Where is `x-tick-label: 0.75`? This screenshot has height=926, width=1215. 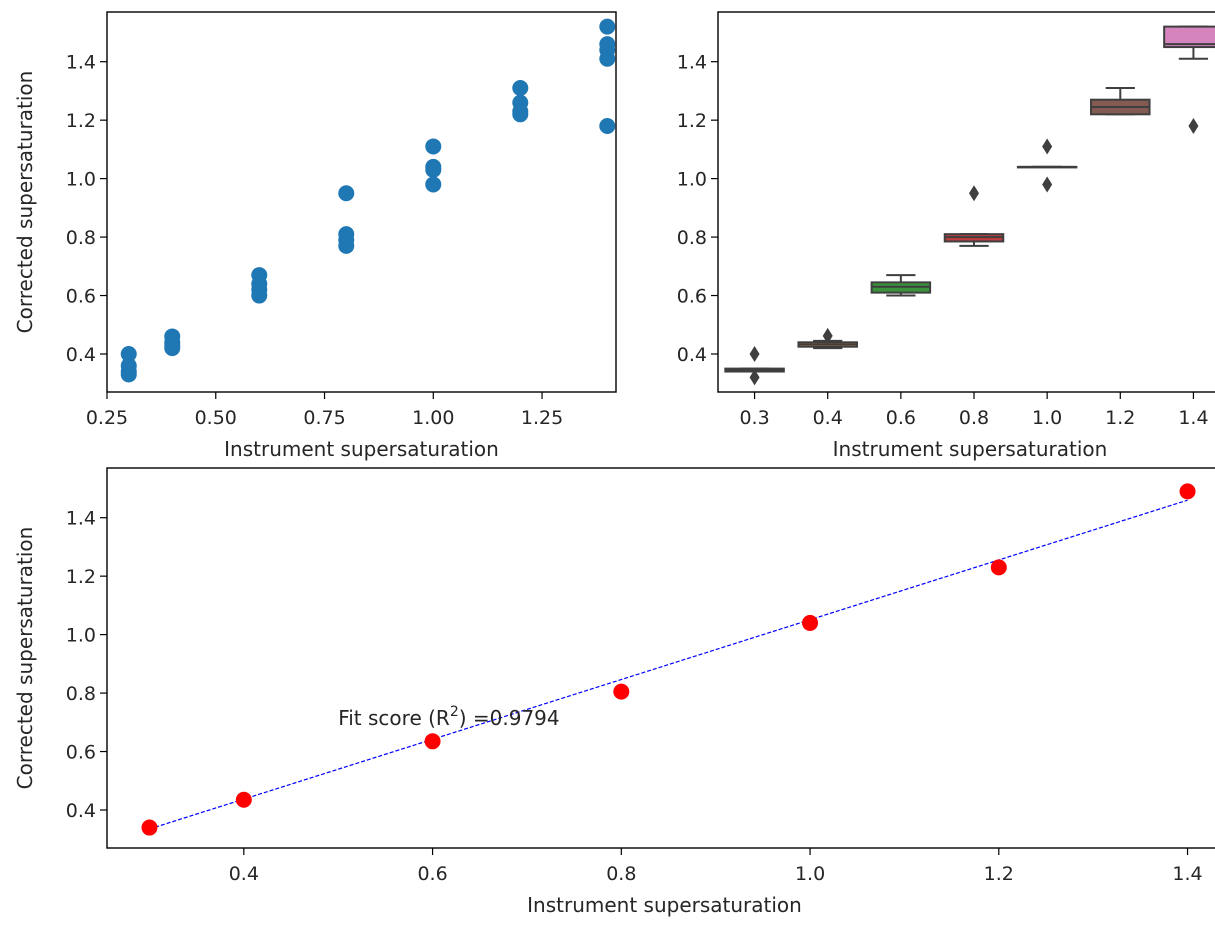
x-tick-label: 0.75 is located at coordinates (324, 418).